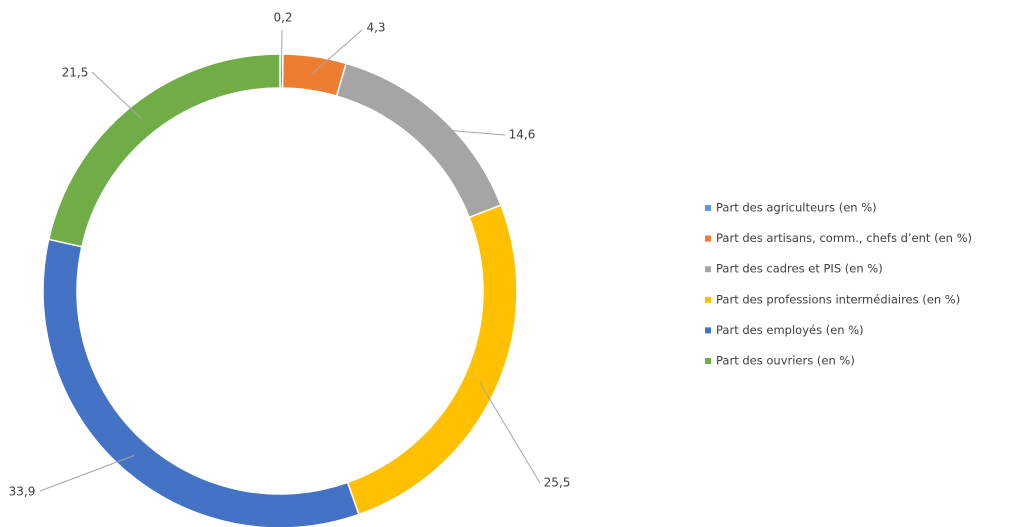 The image size is (1012, 527). Describe the element at coordinates (522, 135) in the screenshot. I see `data-label: 14,6` at that location.